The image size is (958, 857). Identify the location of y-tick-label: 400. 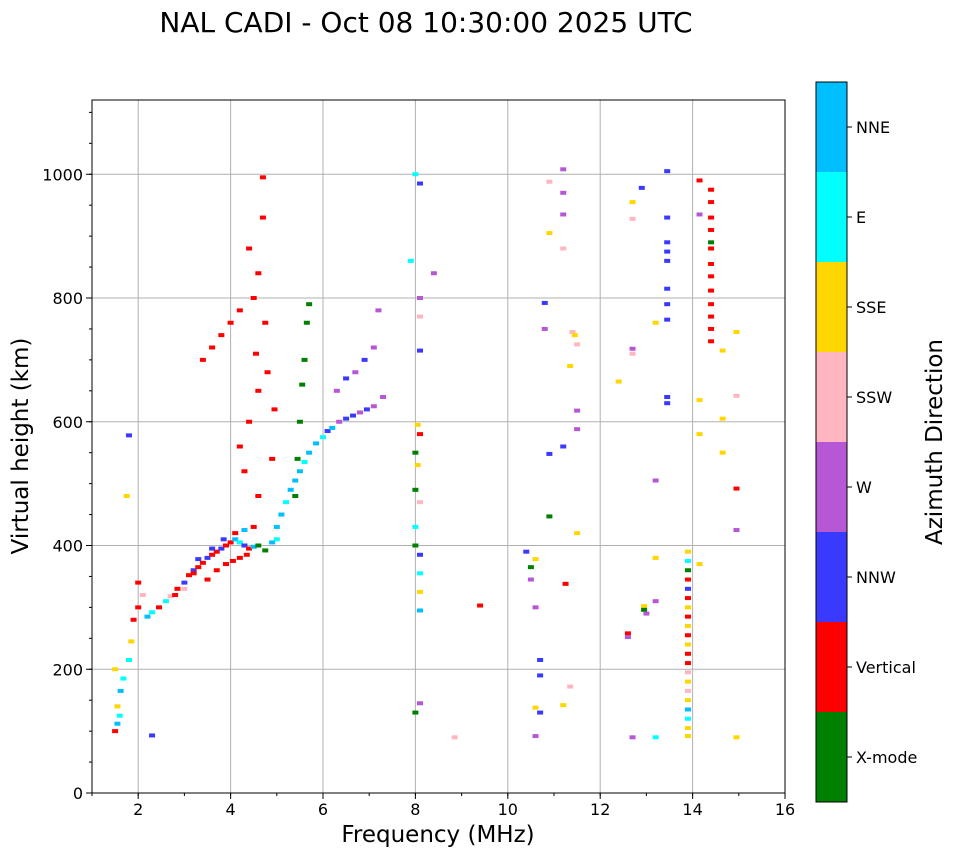
(67, 546).